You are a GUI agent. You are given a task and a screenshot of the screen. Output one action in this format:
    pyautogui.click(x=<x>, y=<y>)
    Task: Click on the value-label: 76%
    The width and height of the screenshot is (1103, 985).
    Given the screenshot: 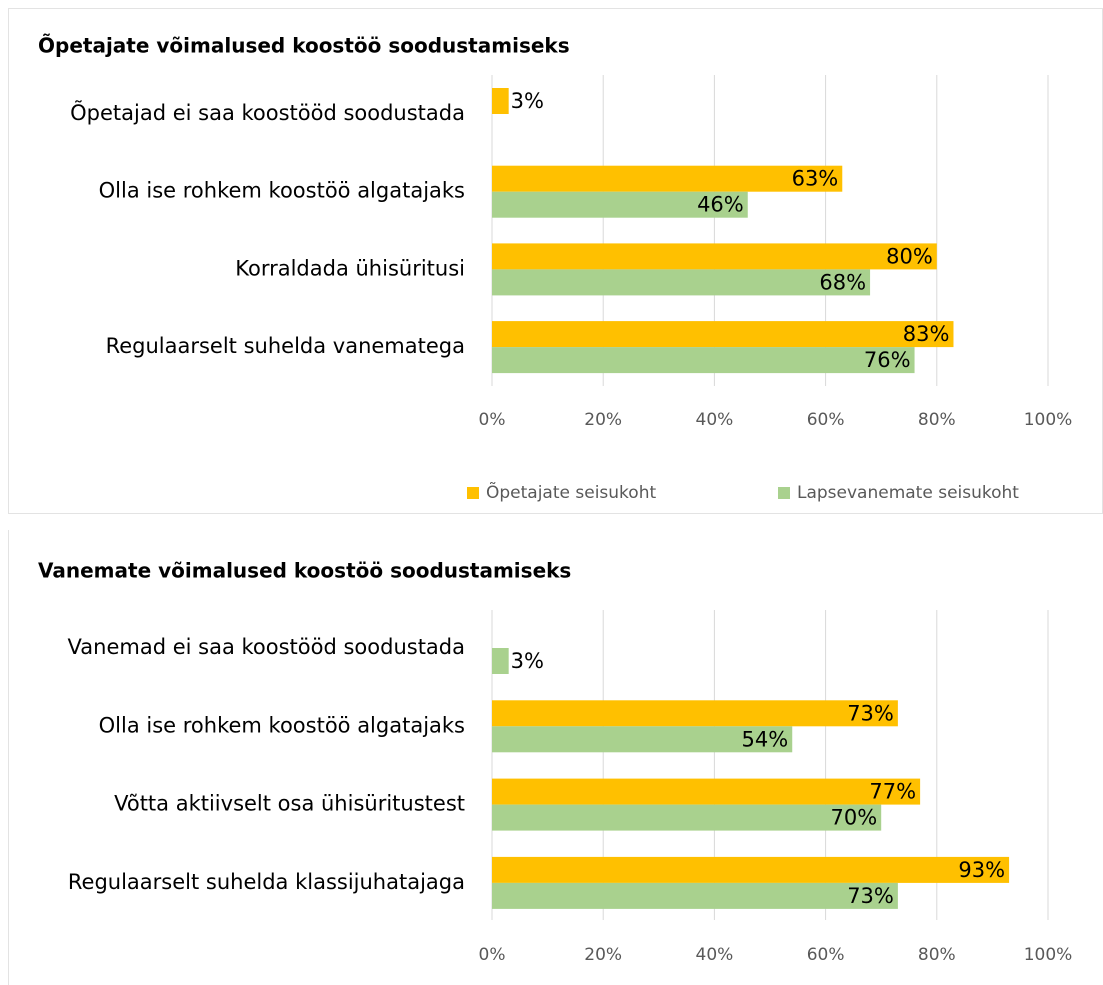 What is the action you would take?
    pyautogui.click(x=887, y=360)
    